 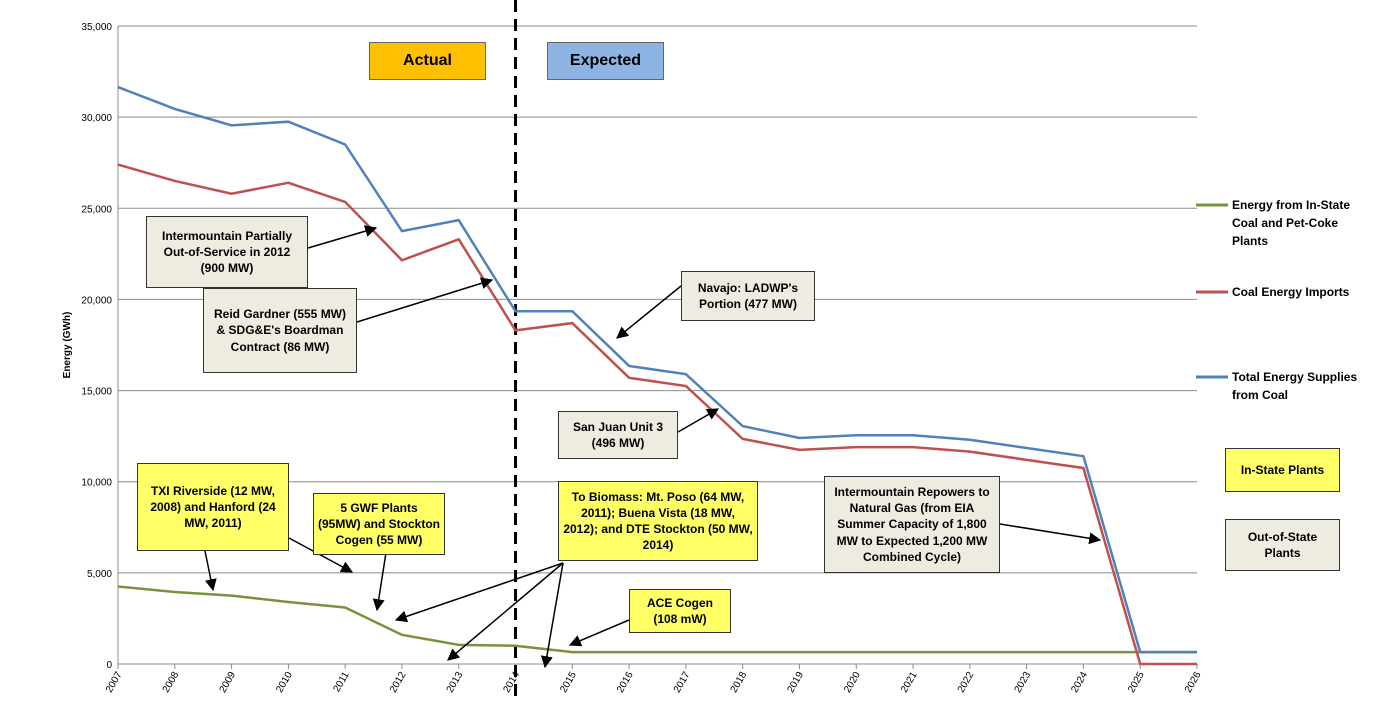 I want to click on y-tick-label: 5,000, so click(x=99, y=574).